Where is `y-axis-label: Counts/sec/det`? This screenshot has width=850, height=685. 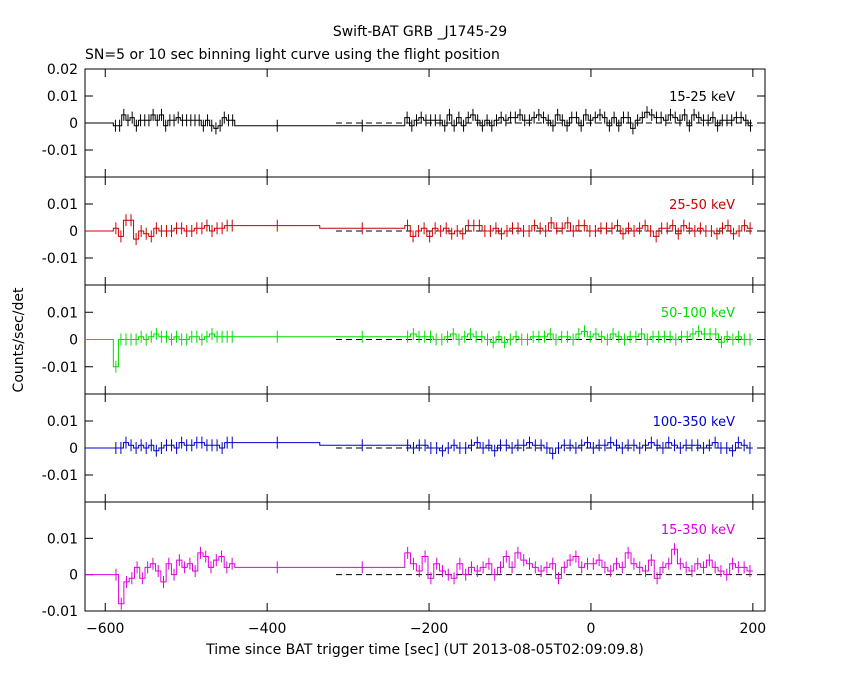 y-axis-label: Counts/sec/det is located at coordinates (19, 339).